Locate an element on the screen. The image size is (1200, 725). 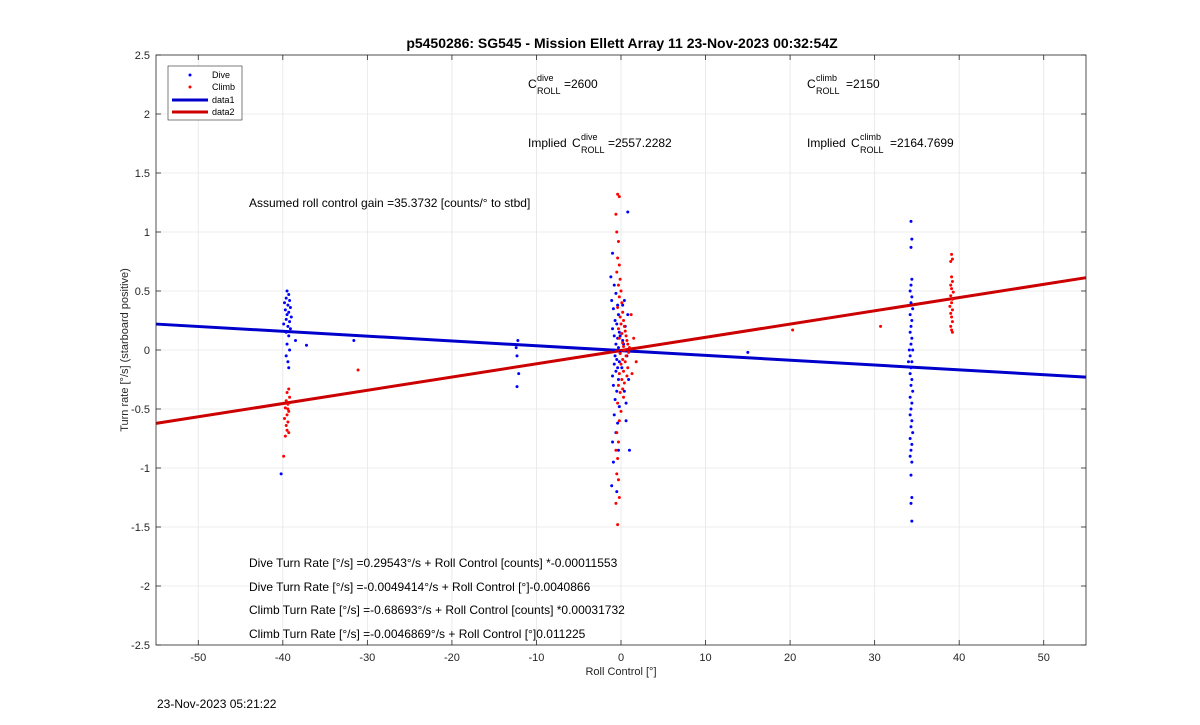
y-tick-label: 0.5 is located at coordinates (142, 292).